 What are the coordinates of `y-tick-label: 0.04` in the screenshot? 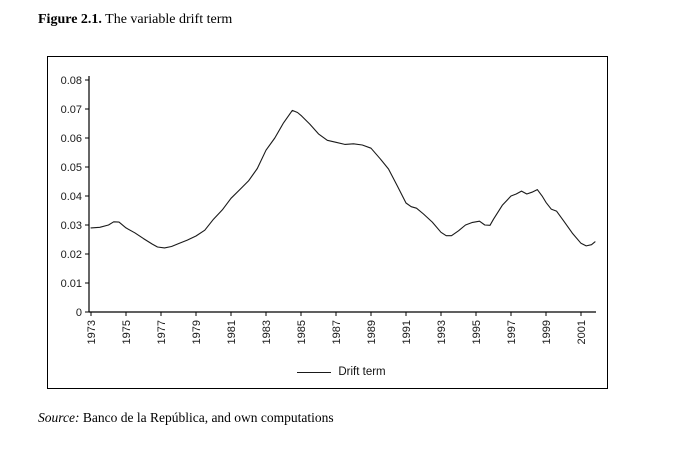 It's located at (71, 197).